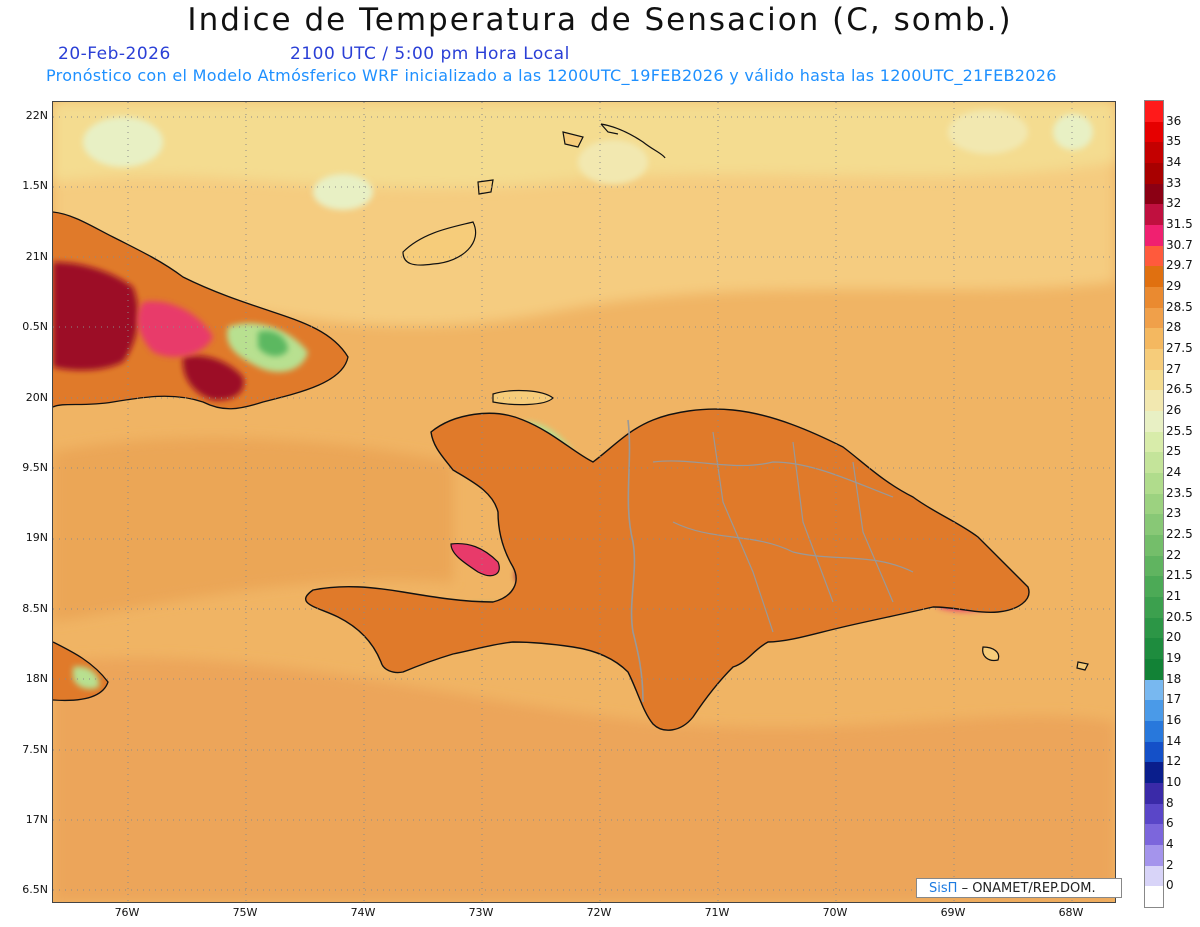 Image resolution: width=1200 pixels, height=927 pixels. Describe the element at coordinates (1179, 616) in the screenshot. I see `colorbar-label: 20.5` at that location.